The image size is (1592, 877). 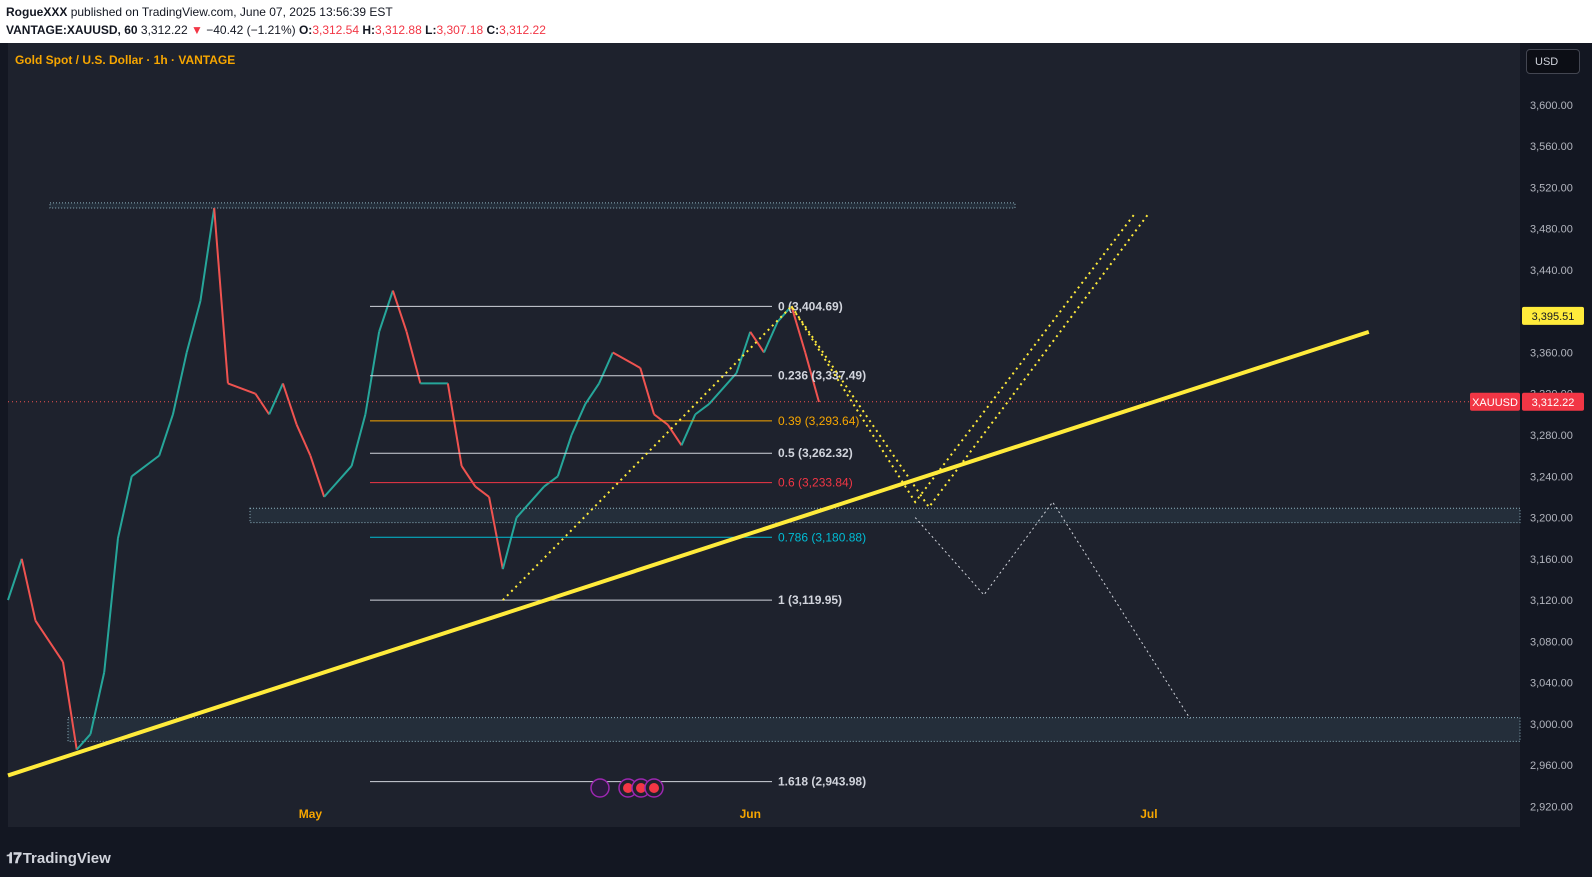 What do you see at coordinates (1551, 230) in the screenshot?
I see `y-tick-label: 3,480.00` at bounding box center [1551, 230].